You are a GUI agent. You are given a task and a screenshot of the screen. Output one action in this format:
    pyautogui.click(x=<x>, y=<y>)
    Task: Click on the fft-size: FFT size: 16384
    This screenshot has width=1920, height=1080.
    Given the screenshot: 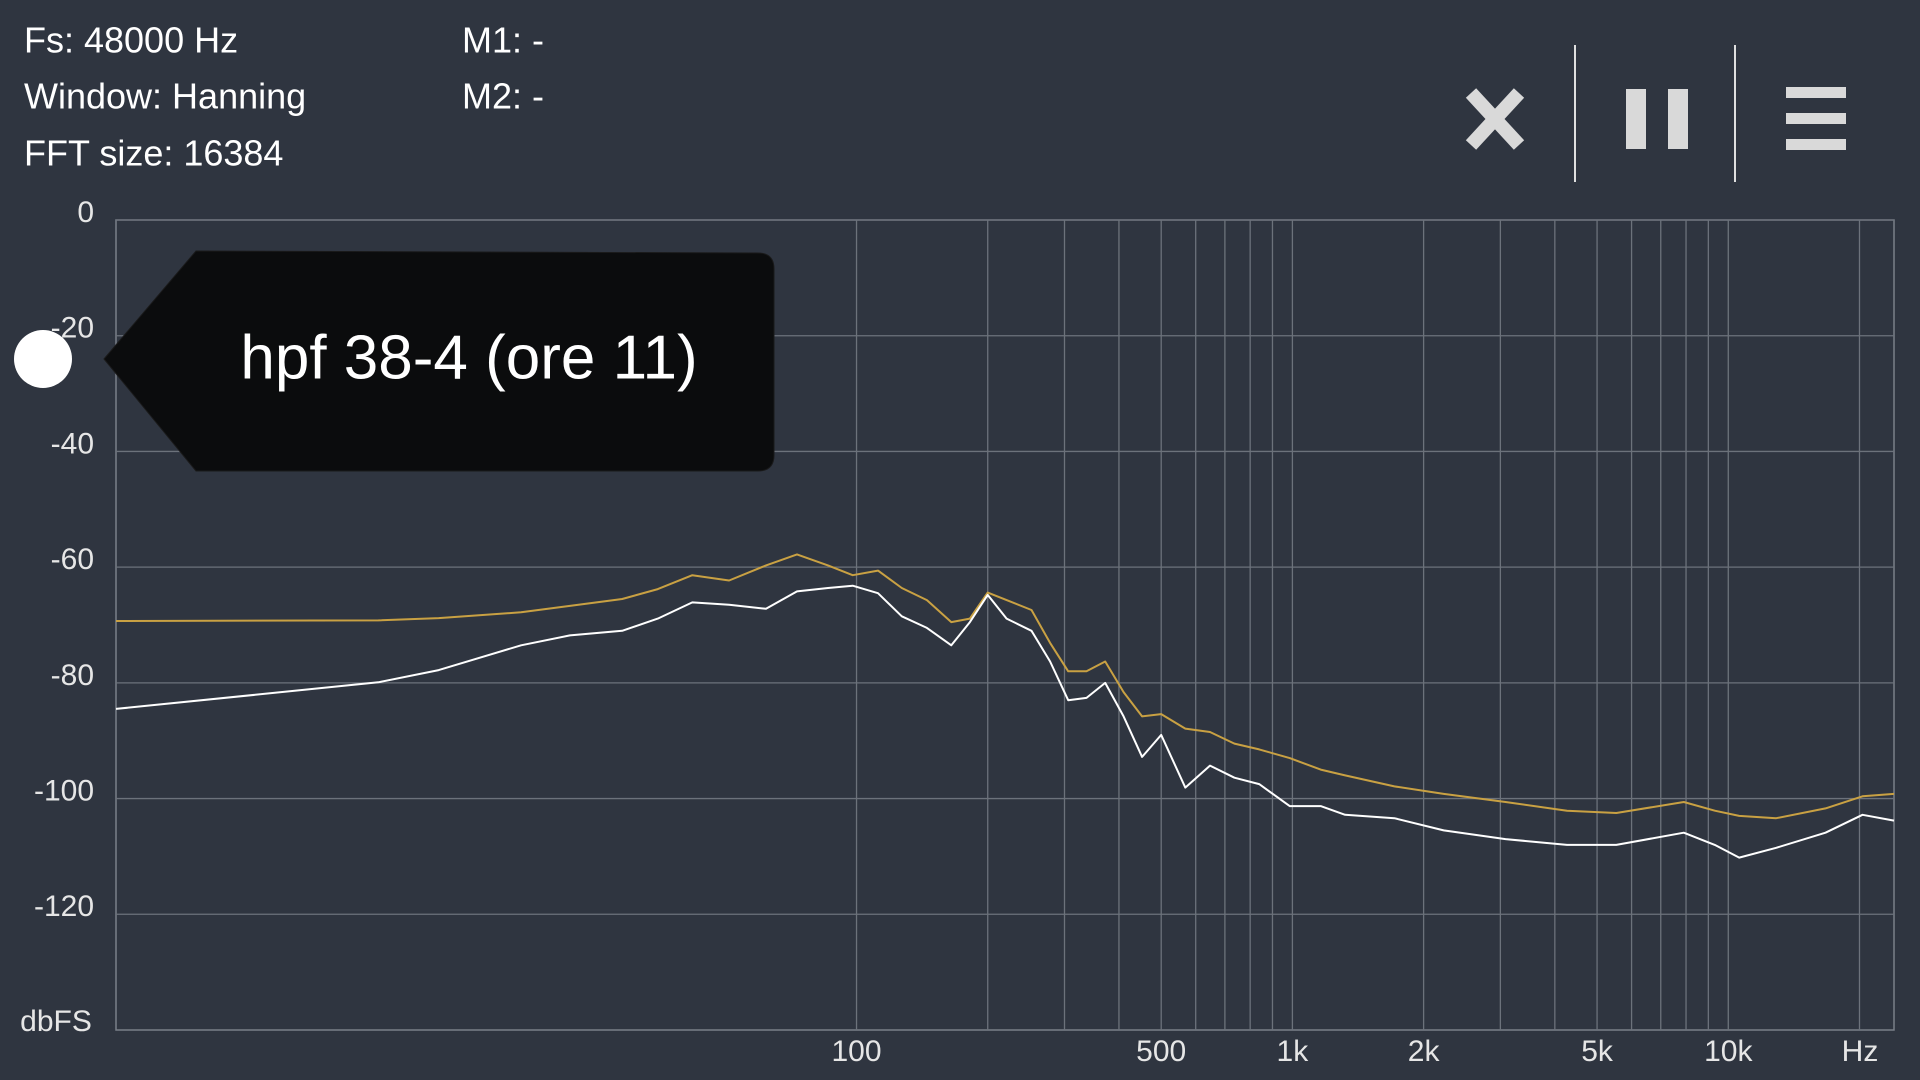 What is the action you would take?
    pyautogui.click(x=153, y=153)
    